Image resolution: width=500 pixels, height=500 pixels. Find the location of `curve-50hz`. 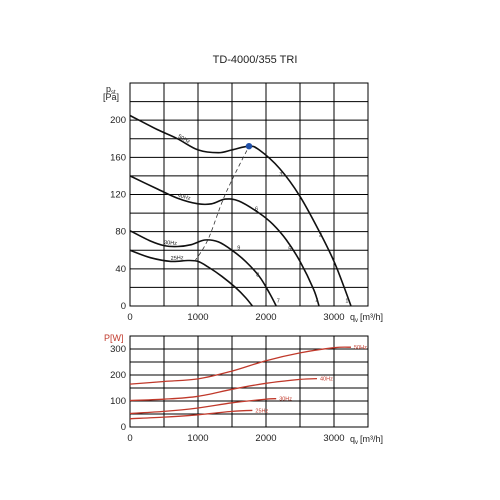

curve-50hz is located at coordinates (240, 365).